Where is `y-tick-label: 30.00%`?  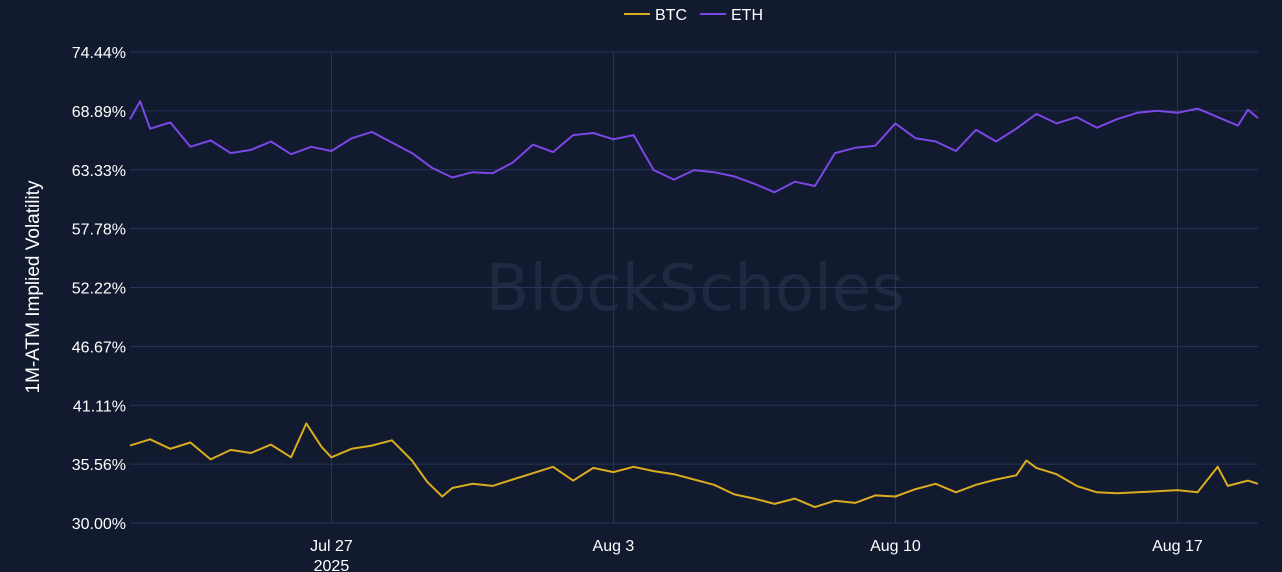 y-tick-label: 30.00% is located at coordinates (99, 524).